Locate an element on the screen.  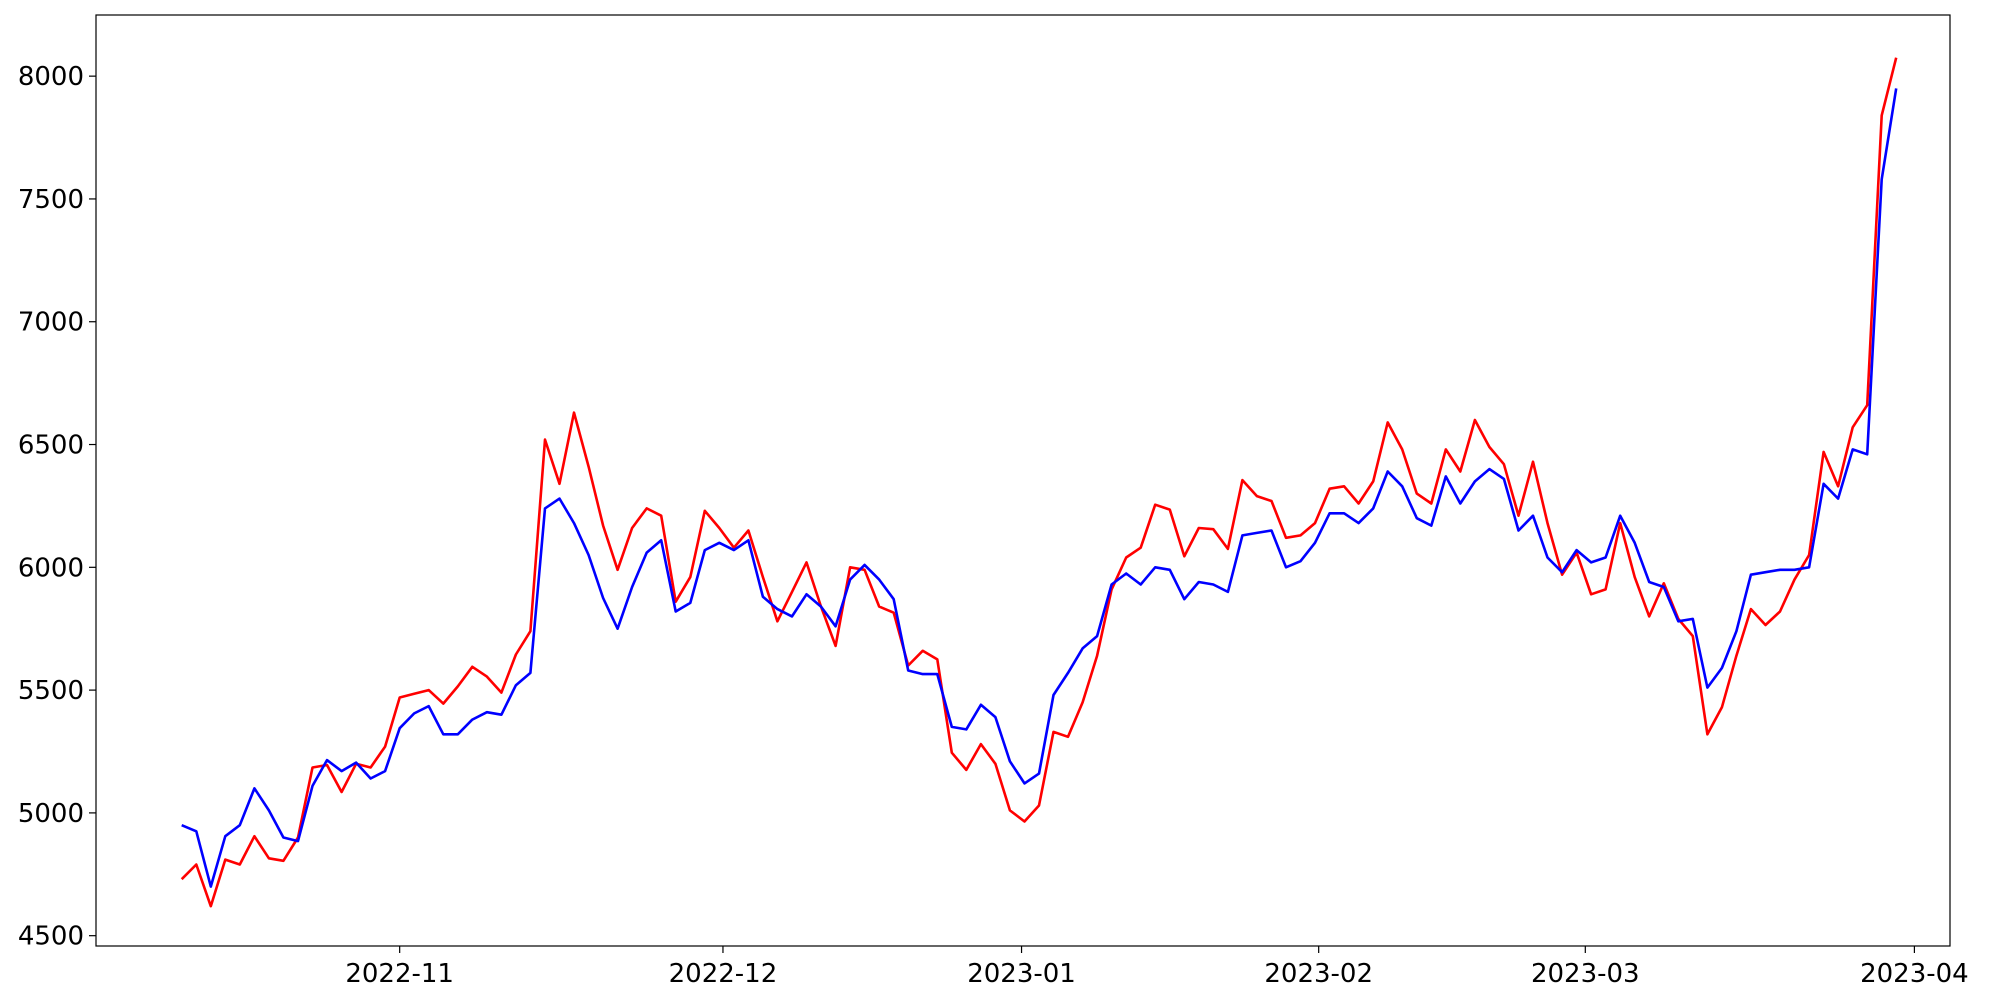
y-tick-label: 7000 is located at coordinates (51, 323).